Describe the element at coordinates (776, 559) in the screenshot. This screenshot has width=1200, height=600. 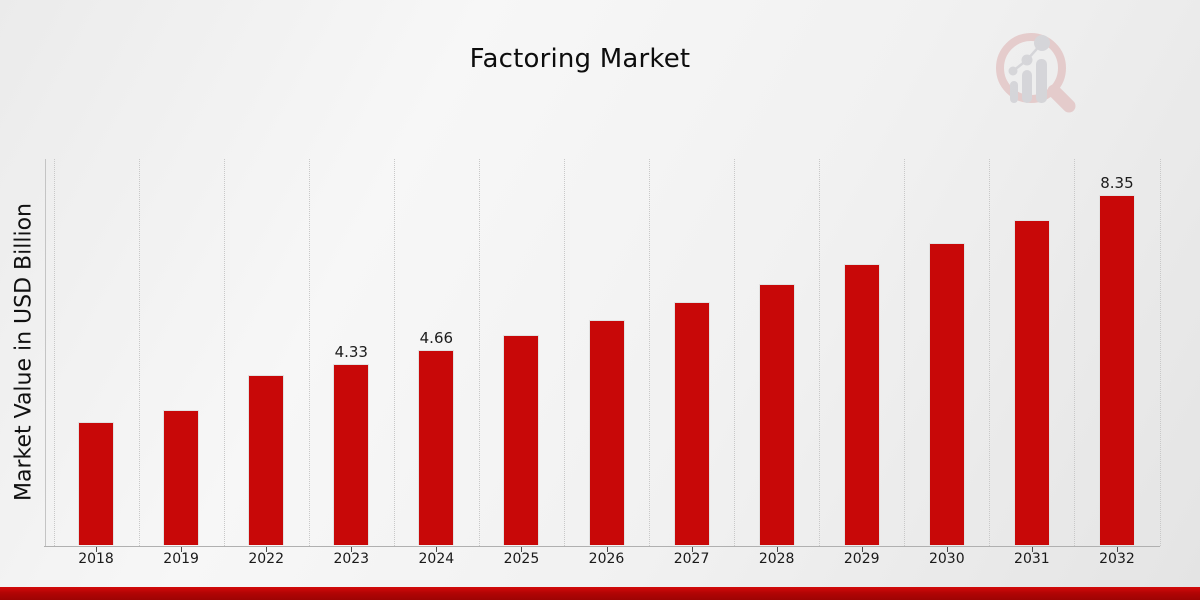
I see `x-tick-label: 2028` at that location.